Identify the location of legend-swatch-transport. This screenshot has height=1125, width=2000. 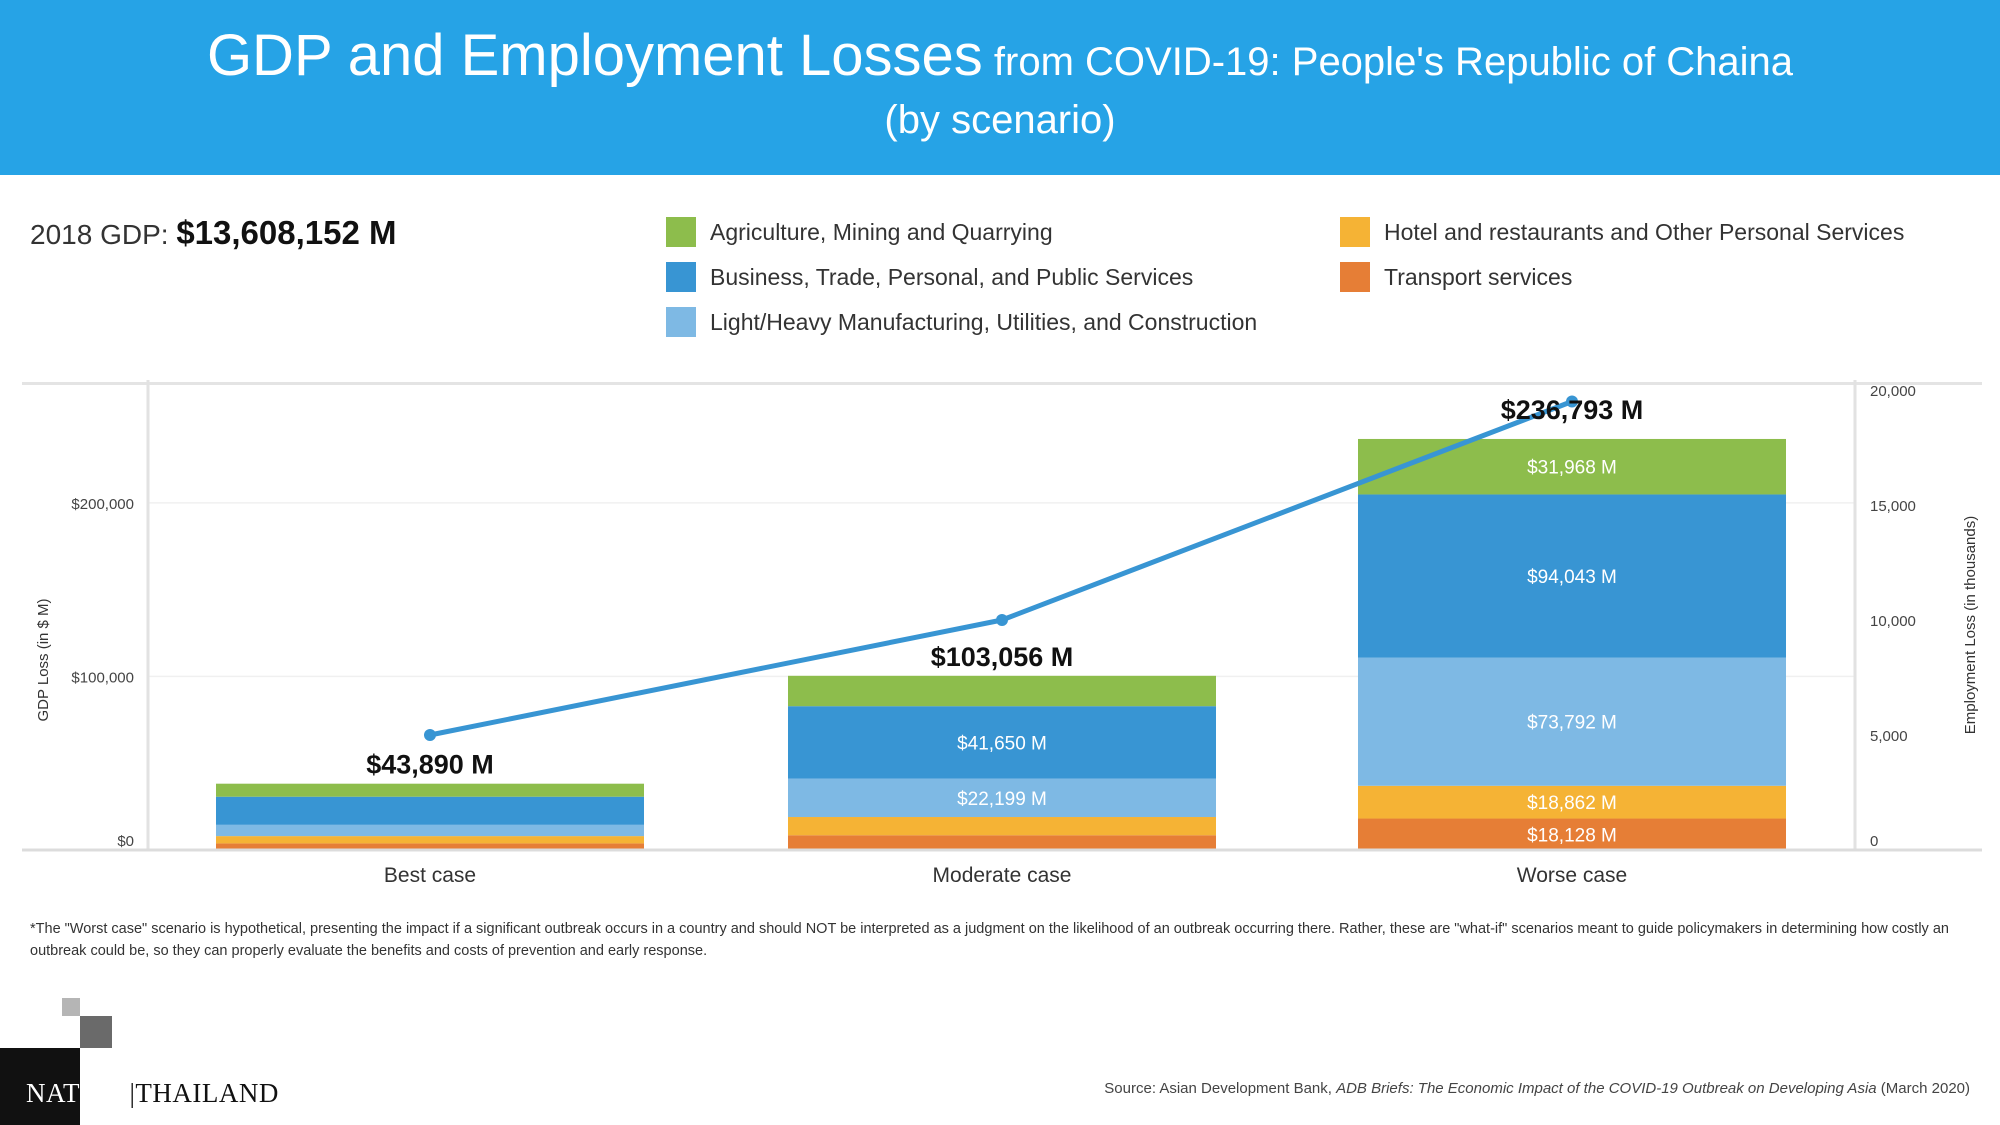
(1355, 277).